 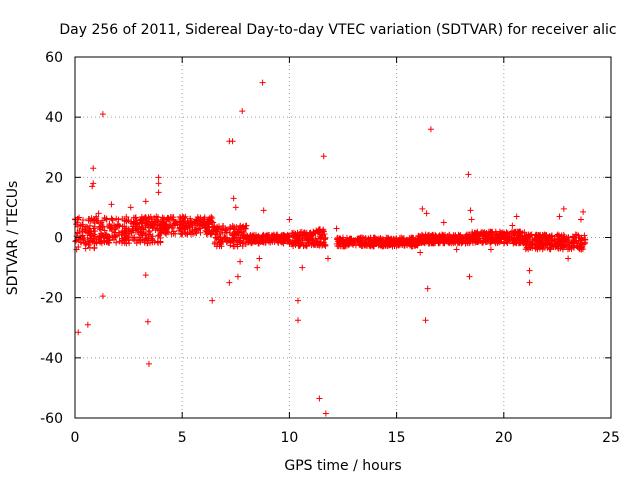 What do you see at coordinates (13, 238) in the screenshot?
I see `y-axis-label: SDTVAR / TECUs` at bounding box center [13, 238].